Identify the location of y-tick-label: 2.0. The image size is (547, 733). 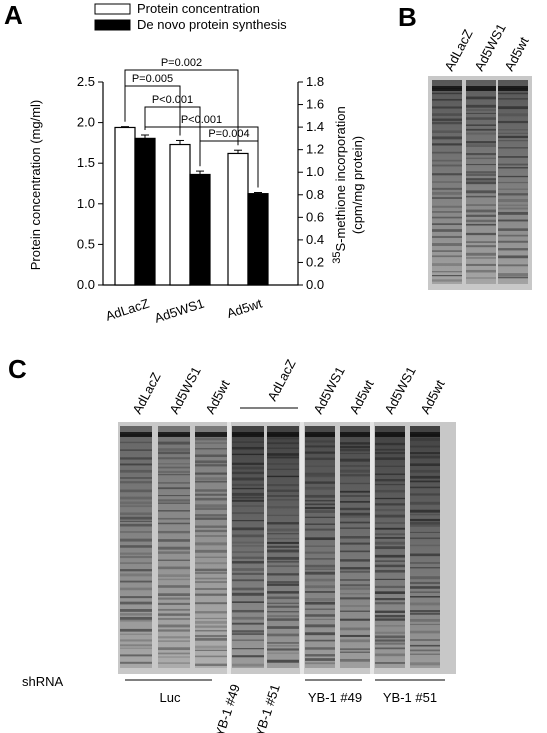
(86, 122).